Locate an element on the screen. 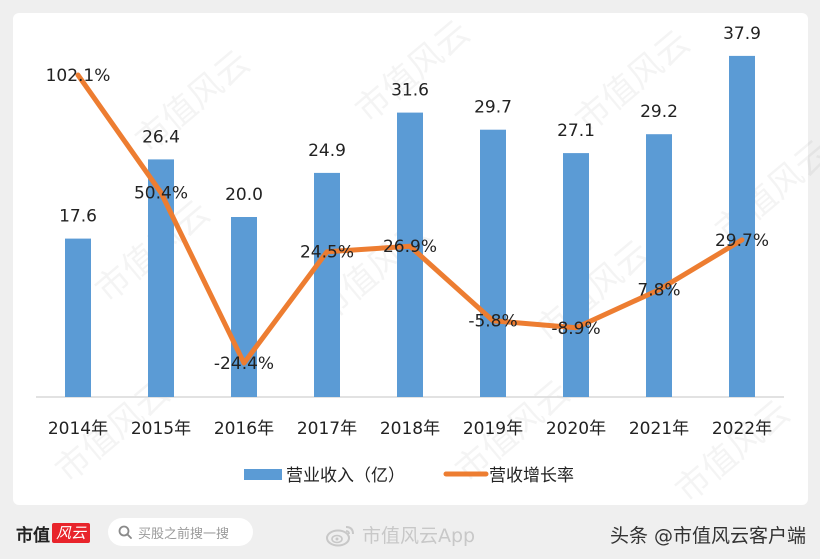 The image size is (820, 559). growth-value-label: 50.4% is located at coordinates (161, 194).